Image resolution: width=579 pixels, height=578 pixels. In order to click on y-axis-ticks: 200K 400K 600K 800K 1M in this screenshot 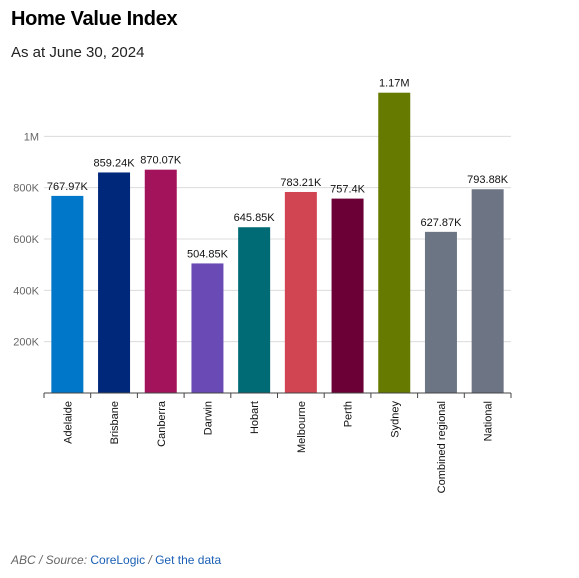, I will do `click(26, 239)`.